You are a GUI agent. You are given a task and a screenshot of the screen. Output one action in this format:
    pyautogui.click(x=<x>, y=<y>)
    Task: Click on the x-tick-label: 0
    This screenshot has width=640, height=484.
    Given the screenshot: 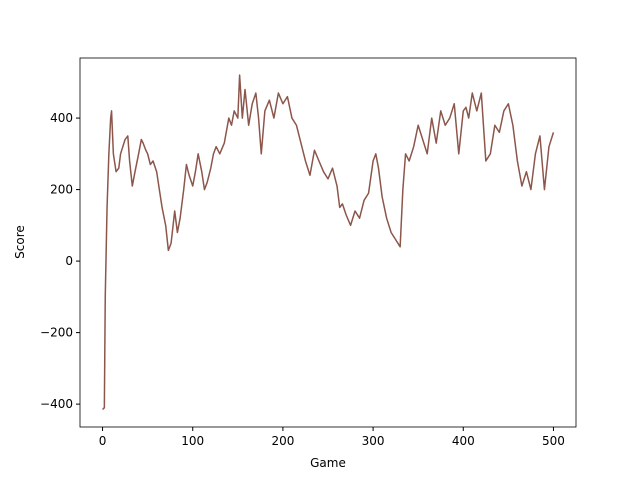 What is the action you would take?
    pyautogui.click(x=103, y=441)
    